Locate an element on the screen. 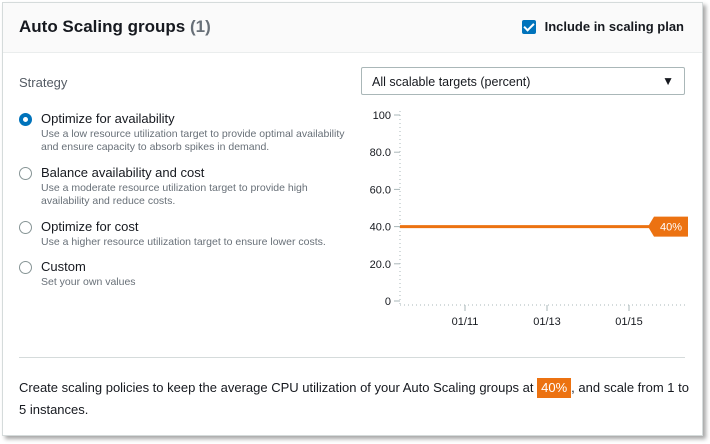 The width and height of the screenshot is (710, 444). y-tick-label: 60.0 is located at coordinates (380, 190).